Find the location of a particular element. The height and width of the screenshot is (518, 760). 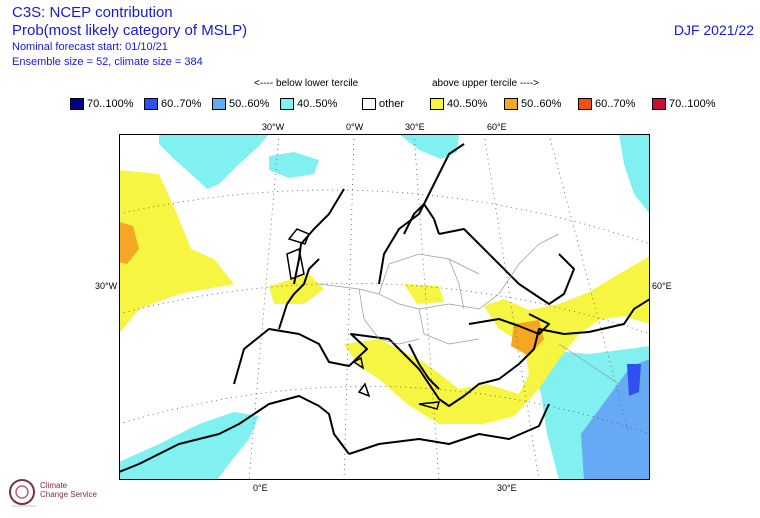

islands is located at coordinates (363, 319).